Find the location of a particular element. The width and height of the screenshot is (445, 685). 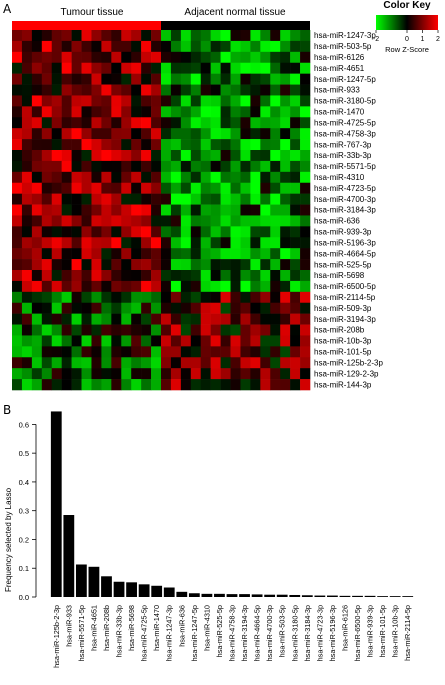

panel-label-a: A is located at coordinates (7, 9).